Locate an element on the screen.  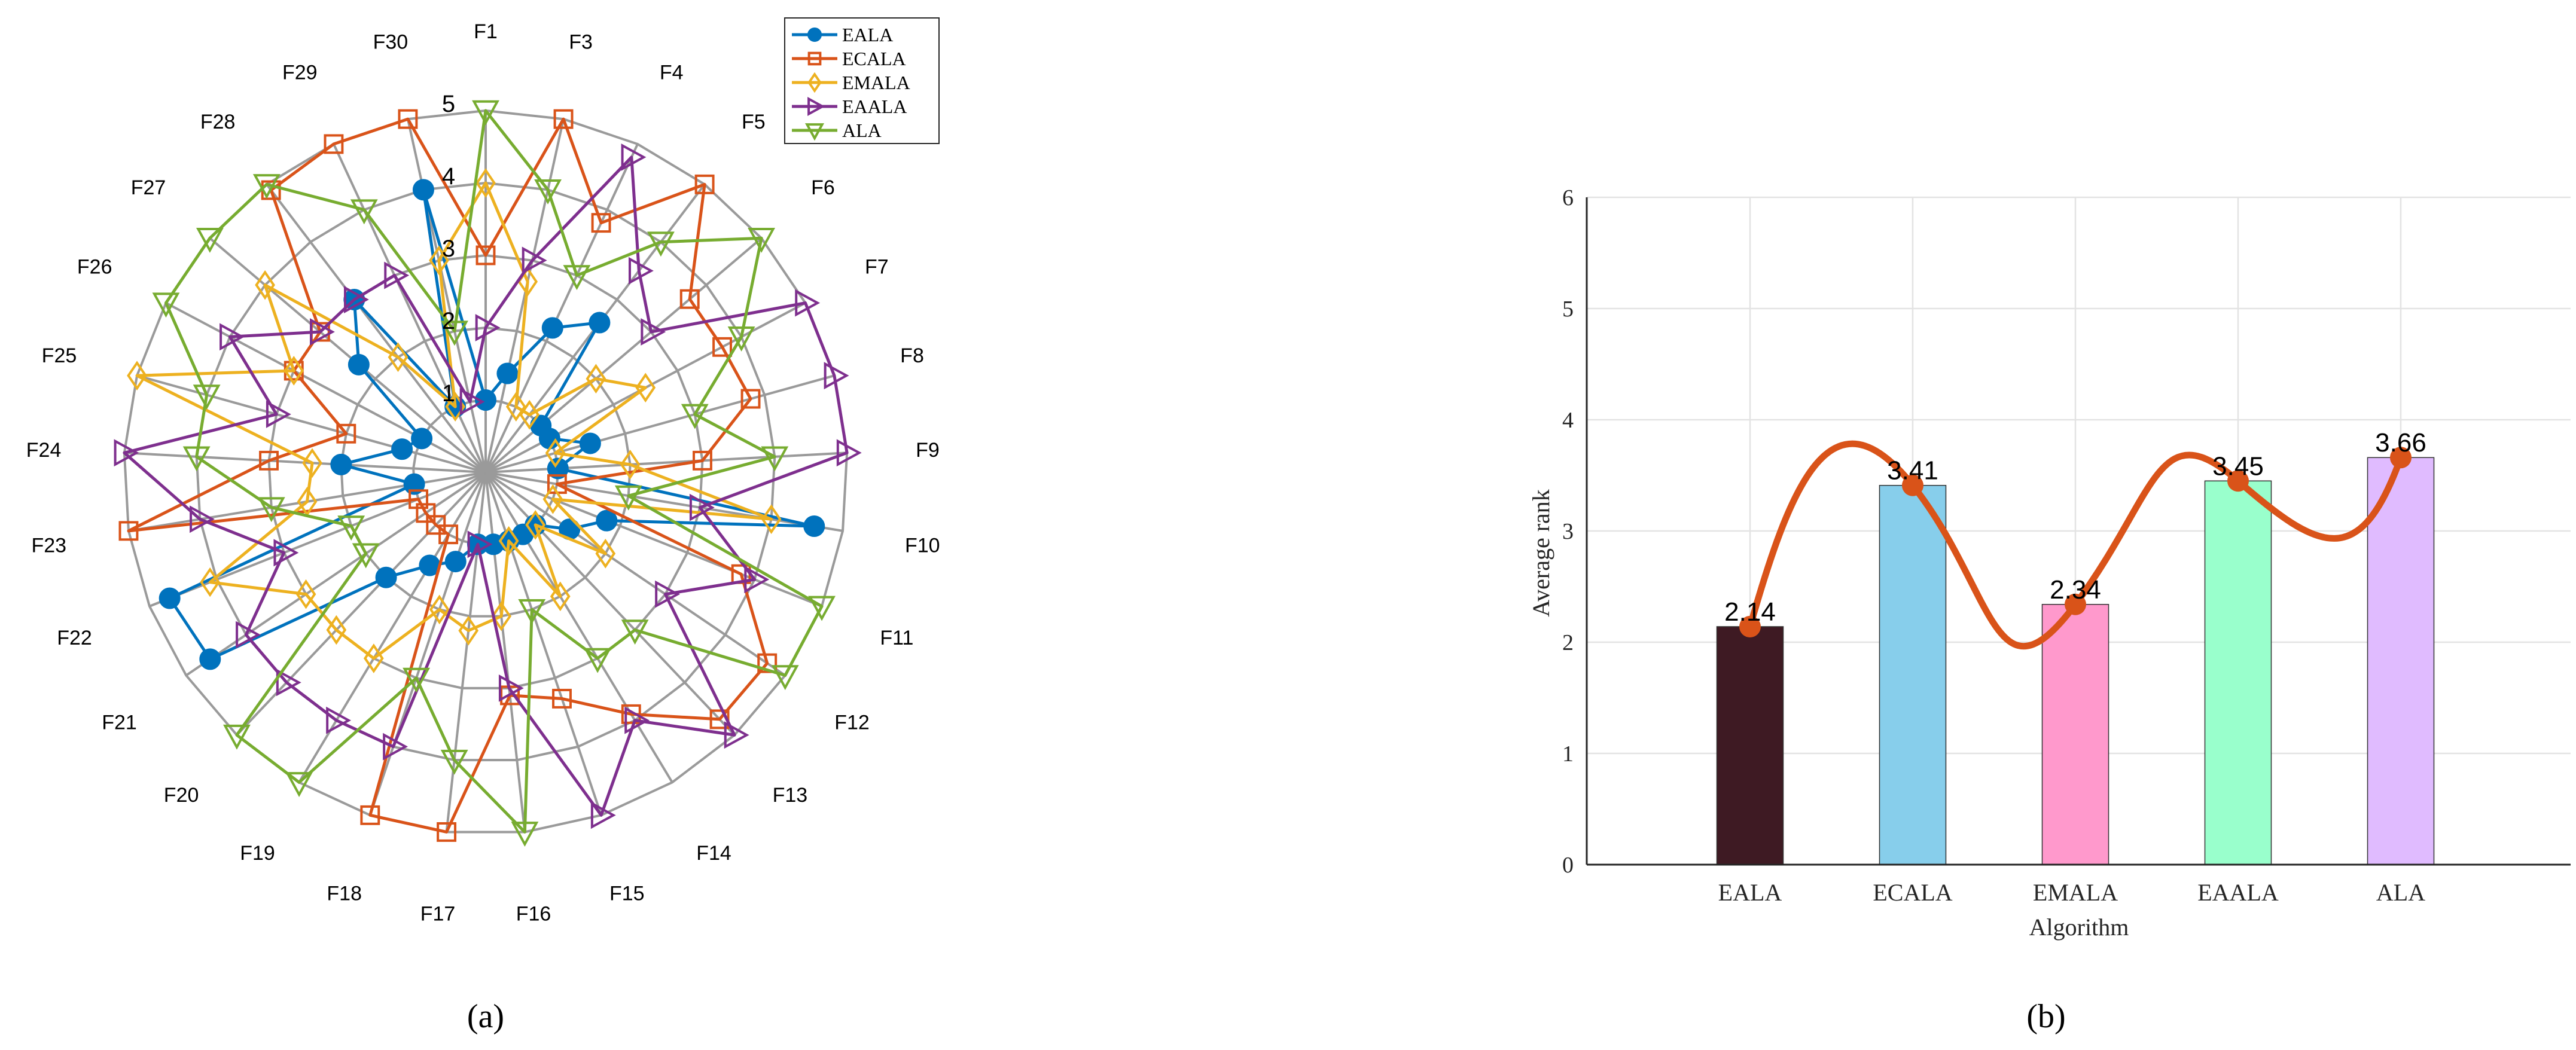
radar-axis-label: F5 is located at coordinates (754, 122).